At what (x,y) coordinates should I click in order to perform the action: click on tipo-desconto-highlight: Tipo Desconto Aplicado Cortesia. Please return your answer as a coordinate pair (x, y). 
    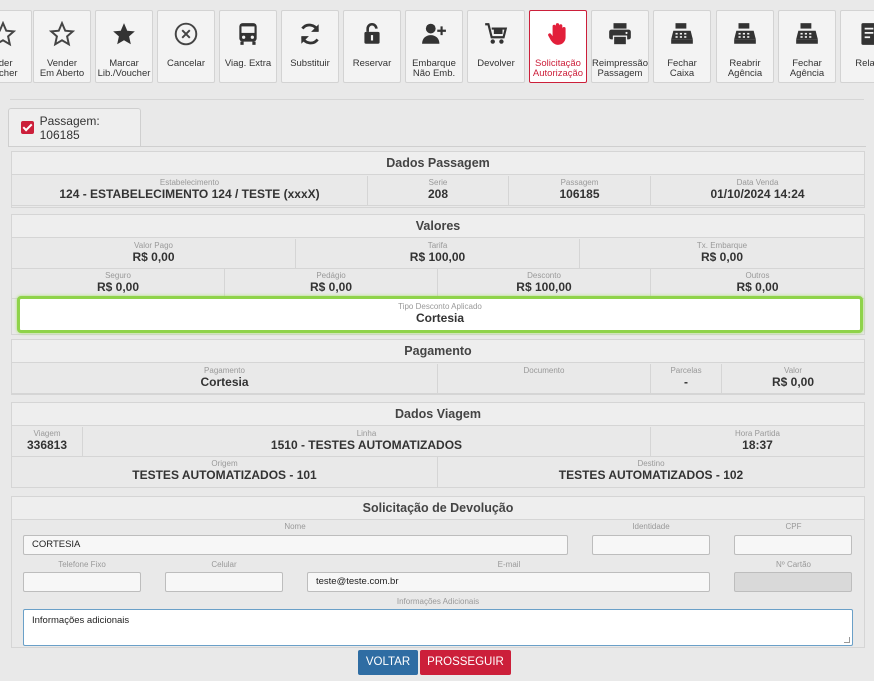
    Looking at the image, I should click on (440, 314).